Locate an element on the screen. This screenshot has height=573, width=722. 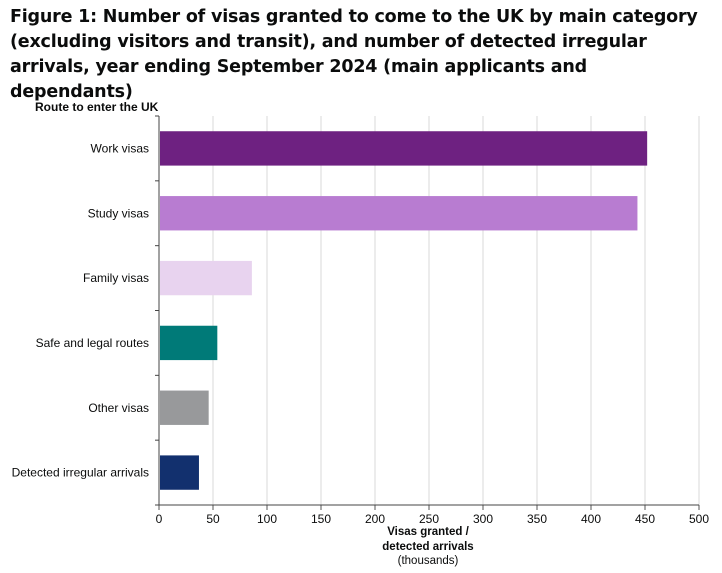
category-label: Family visas is located at coordinates (116, 278).